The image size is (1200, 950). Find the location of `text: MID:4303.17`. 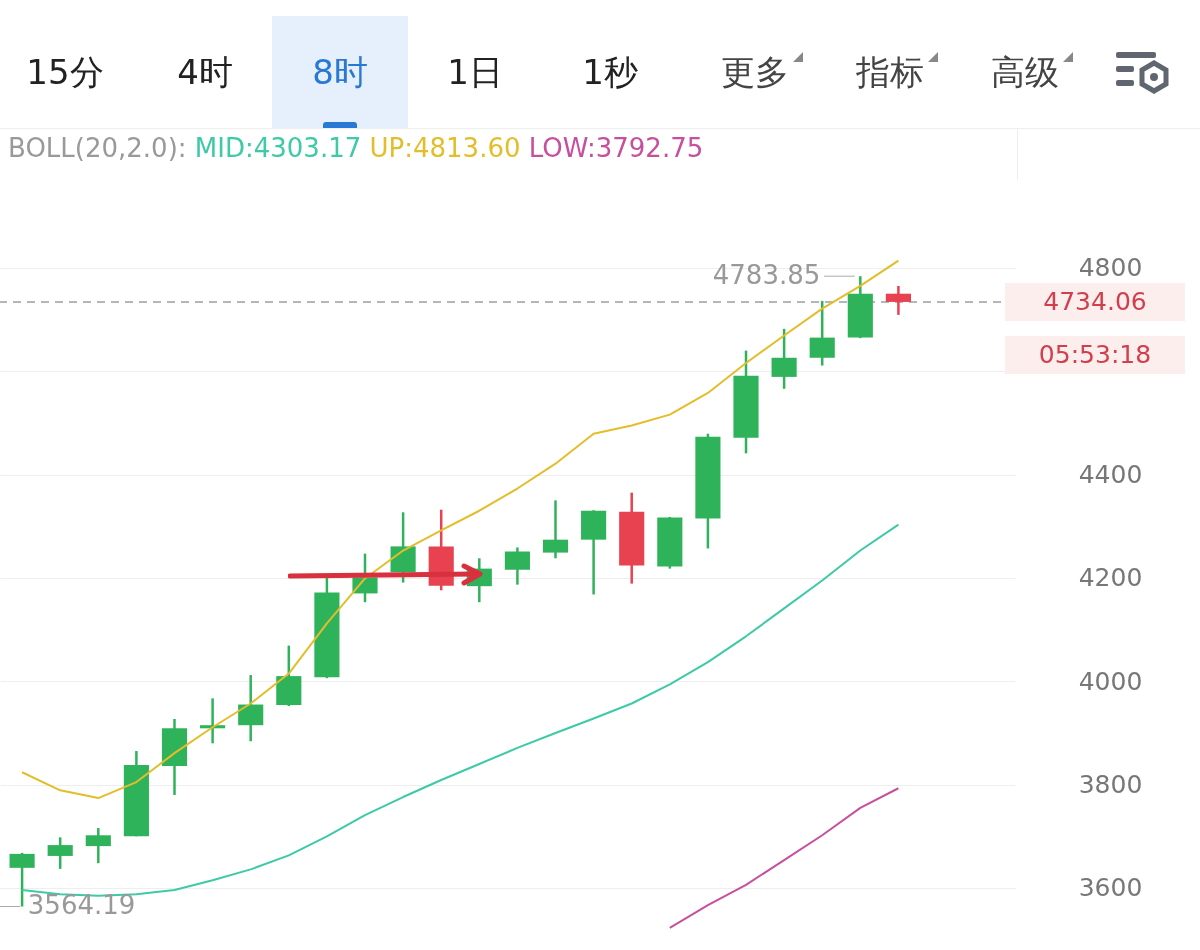

text: MID:4303.17 is located at coordinates (278, 148).